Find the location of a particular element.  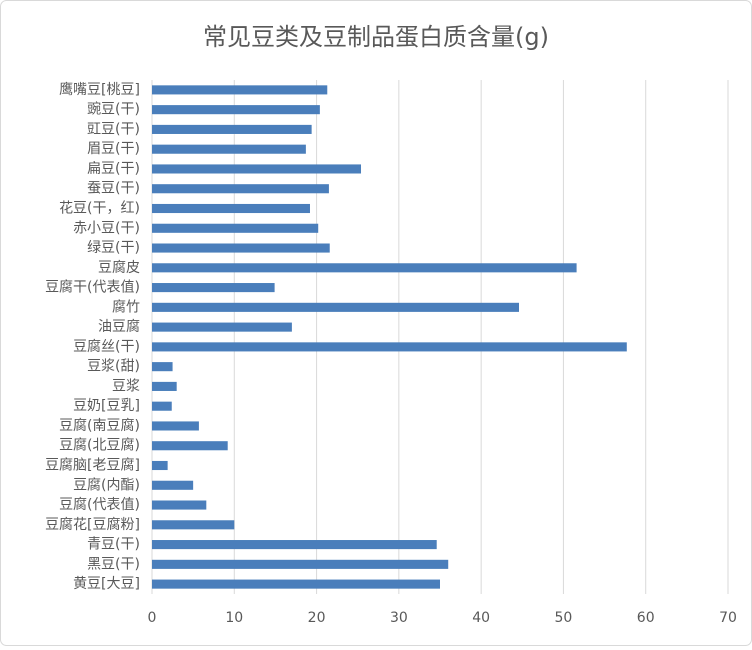

x-tick-label: 40 is located at coordinates (481, 618).